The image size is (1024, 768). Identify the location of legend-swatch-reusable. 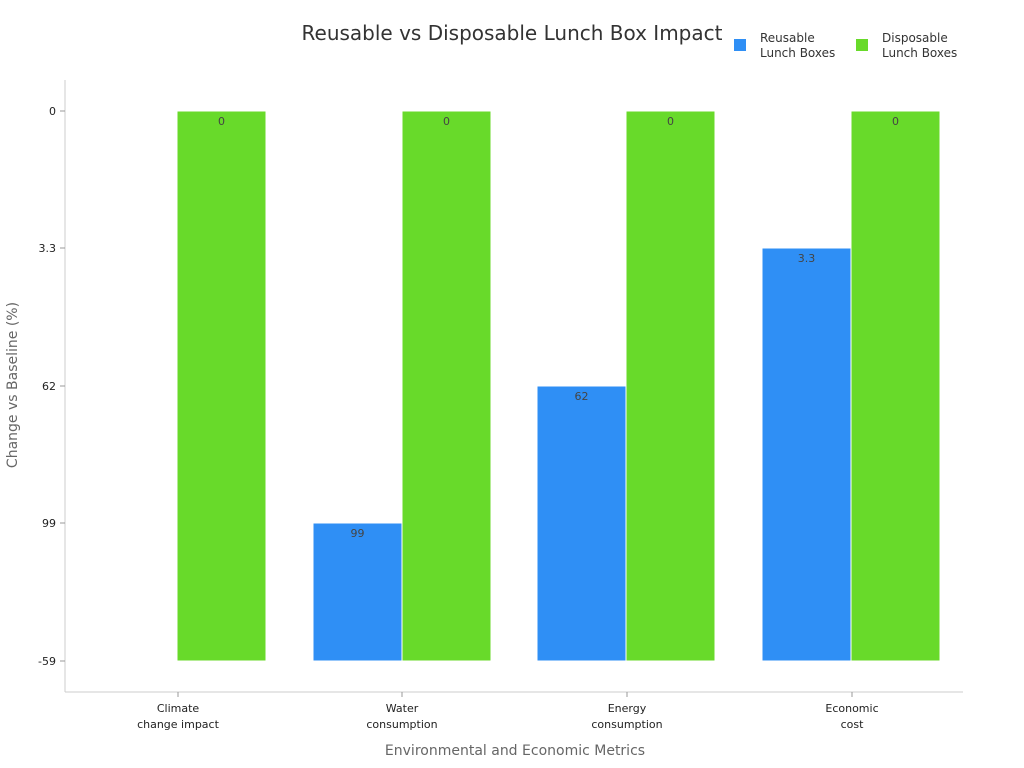
(740, 45).